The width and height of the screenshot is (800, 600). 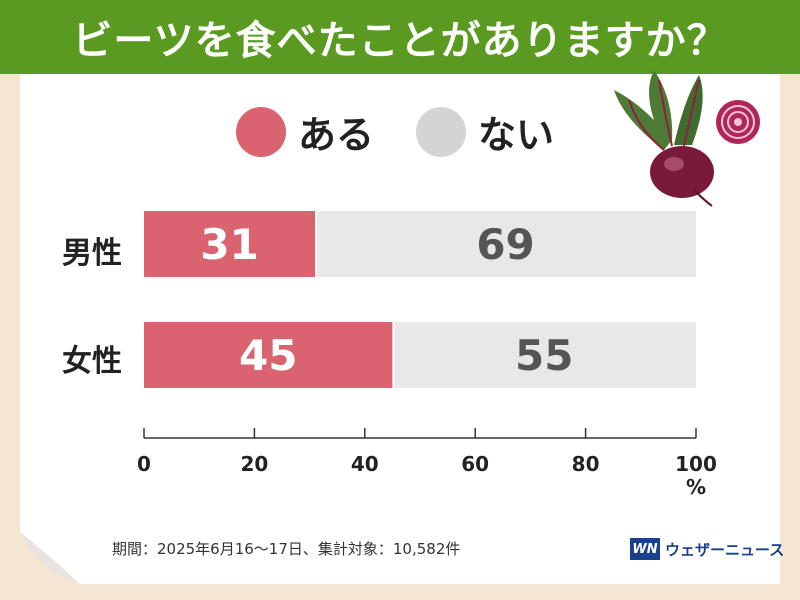 I want to click on legend-label-aru: ある, so click(x=336, y=135).